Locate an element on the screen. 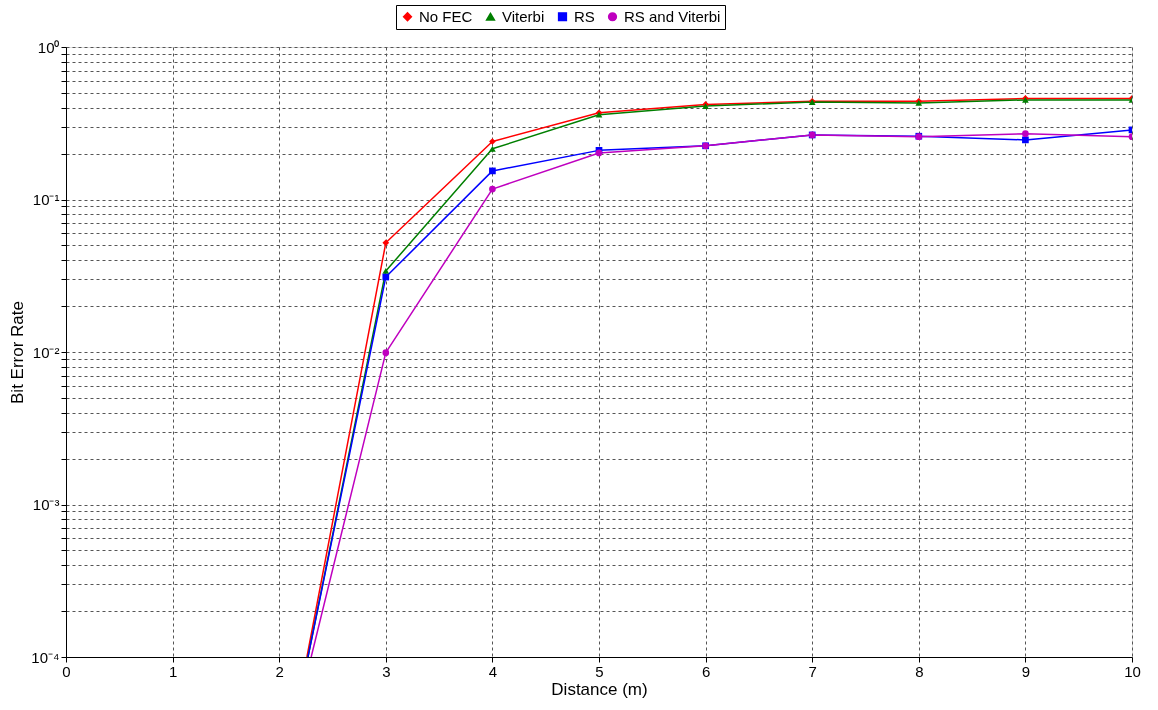 The image size is (1158, 710). y-tick-label: 10⁻³ is located at coordinates (46, 504).